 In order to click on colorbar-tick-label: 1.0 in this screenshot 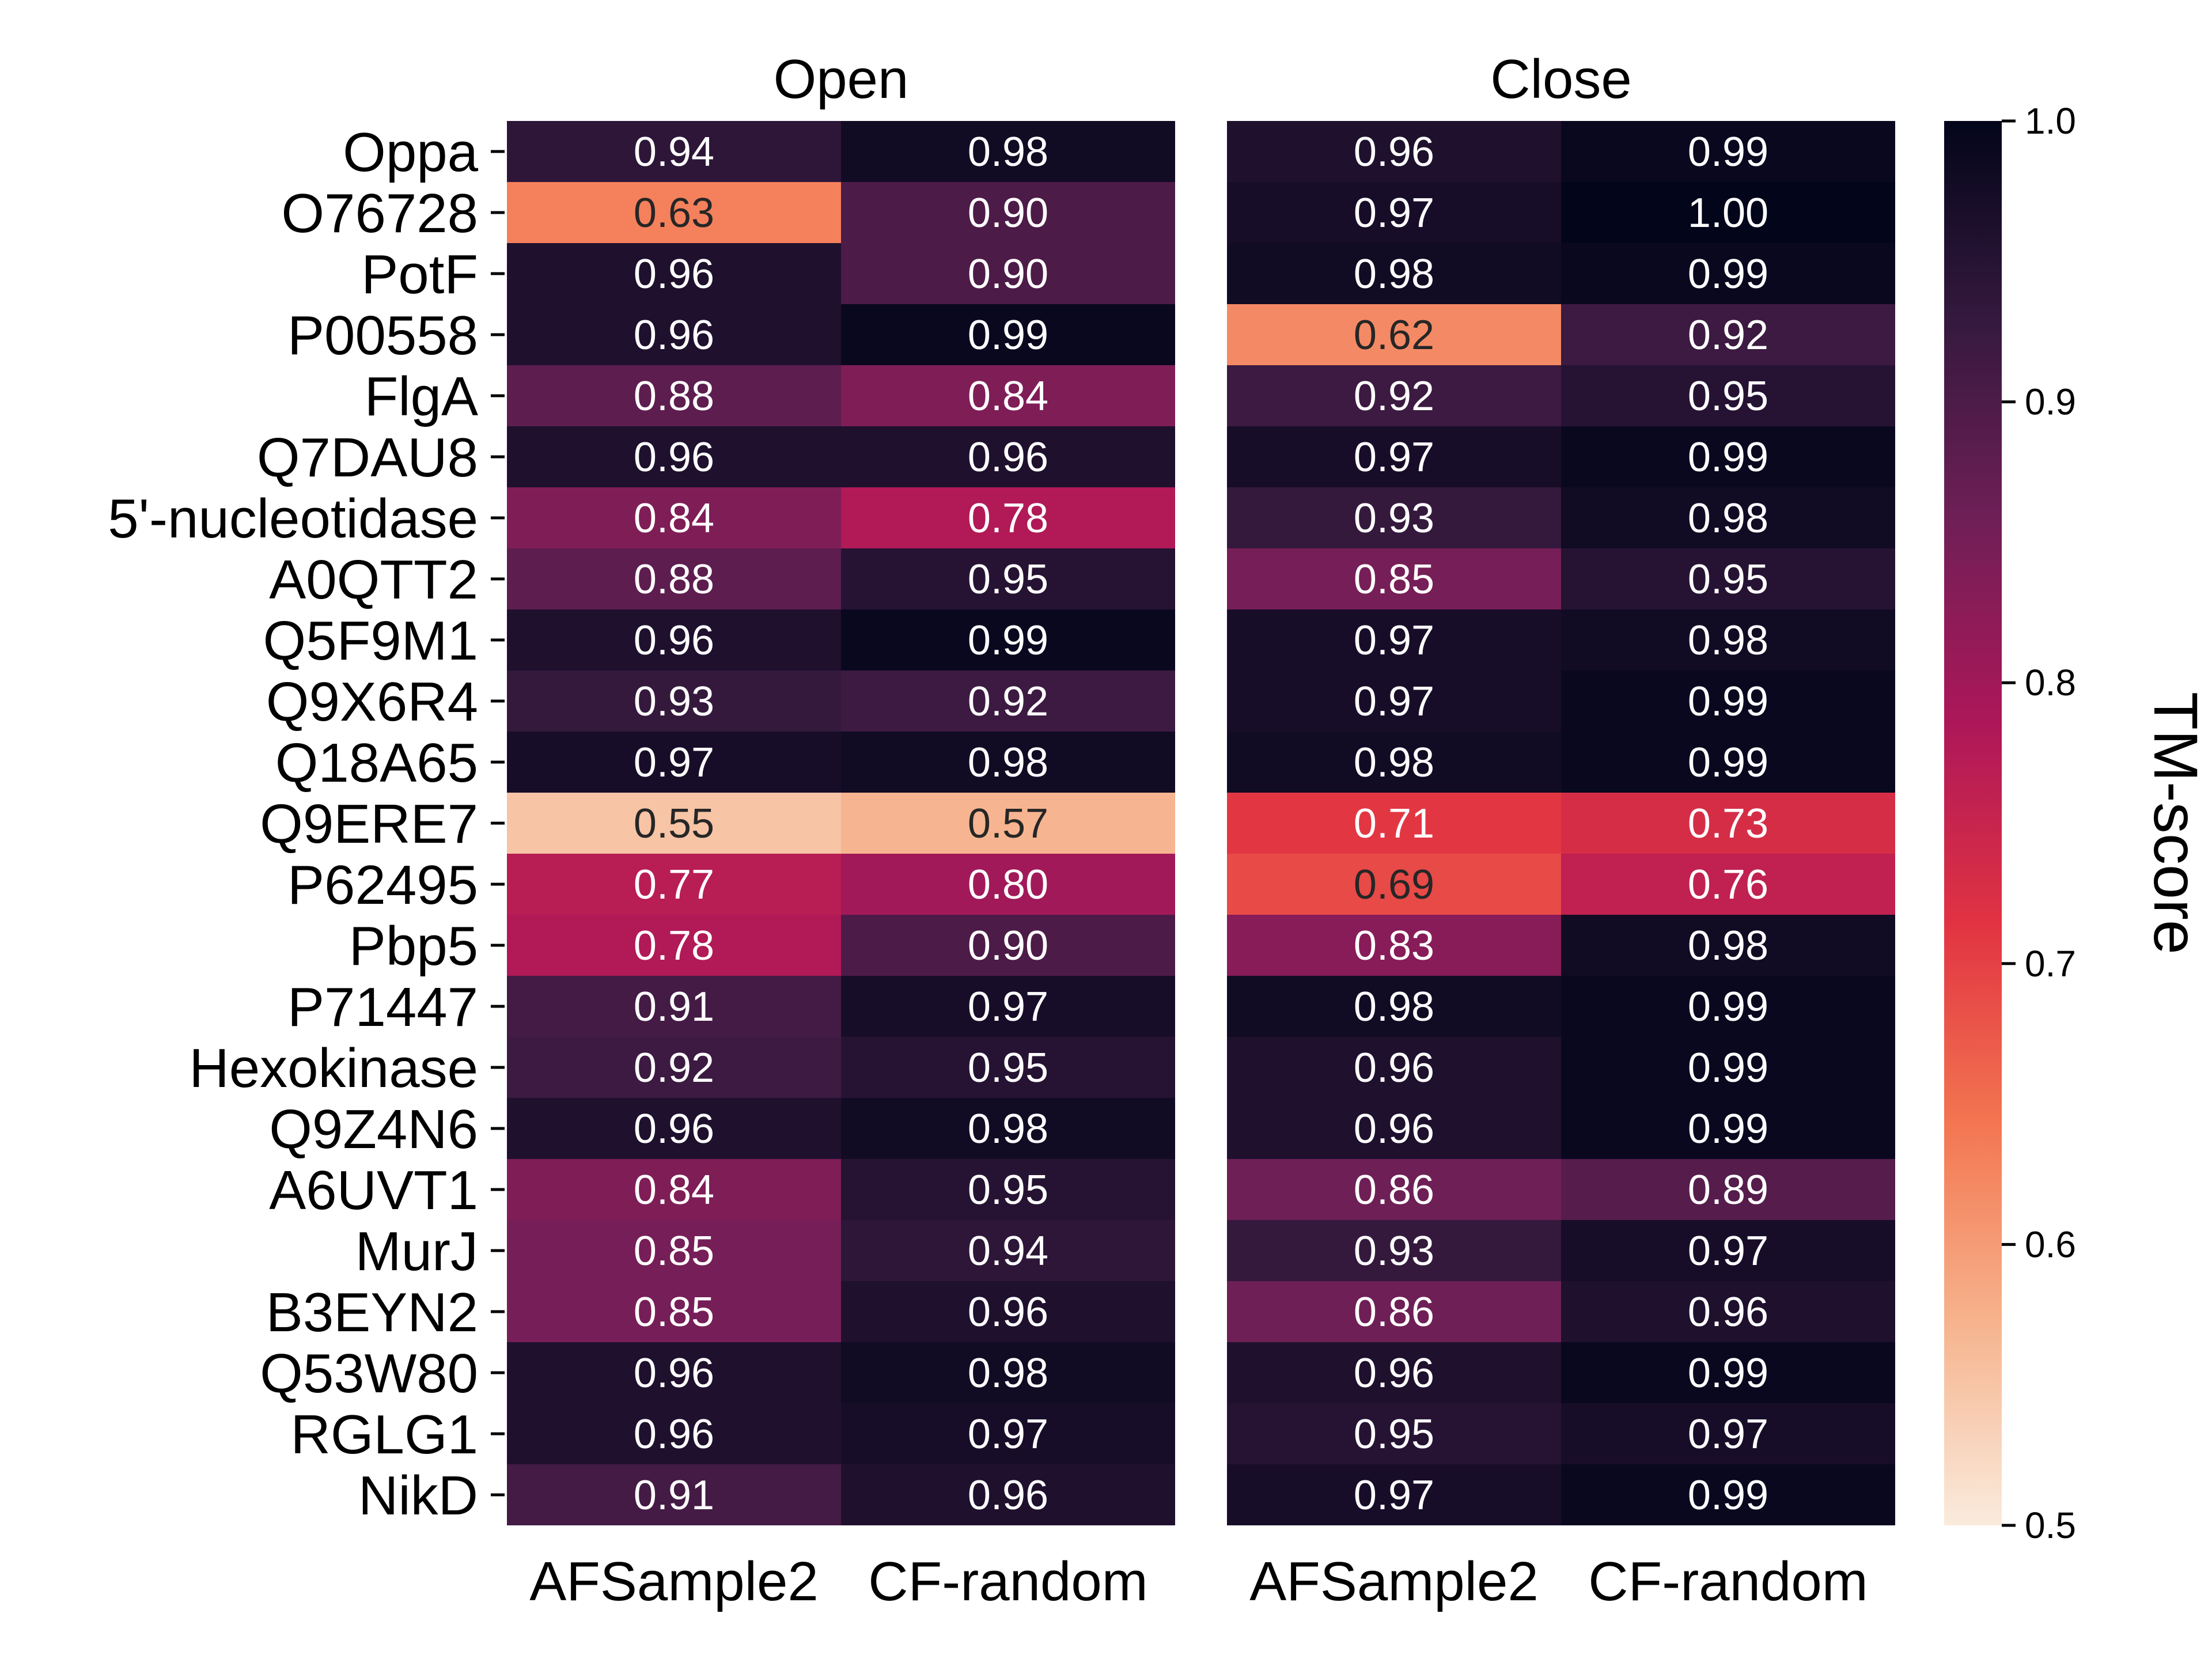, I will do `click(2050, 121)`.